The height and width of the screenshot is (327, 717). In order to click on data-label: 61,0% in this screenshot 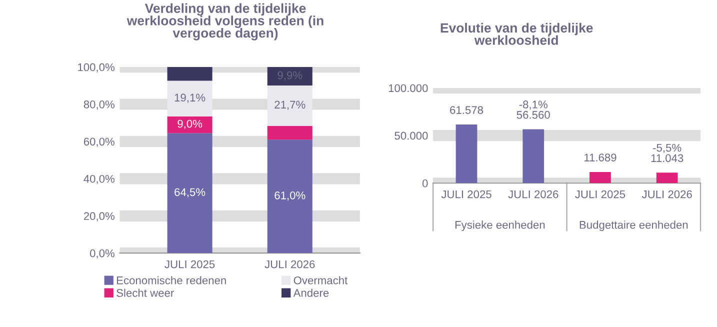, I will do `click(290, 196)`.